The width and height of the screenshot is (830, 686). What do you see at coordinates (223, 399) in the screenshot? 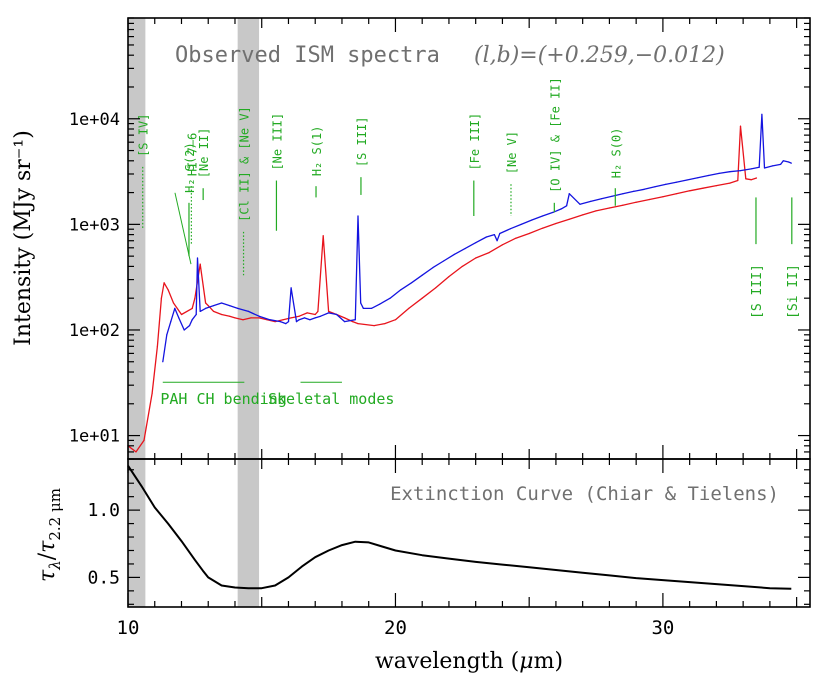
I see `band-annotation-label-0: PAH CH bending` at bounding box center [223, 399].